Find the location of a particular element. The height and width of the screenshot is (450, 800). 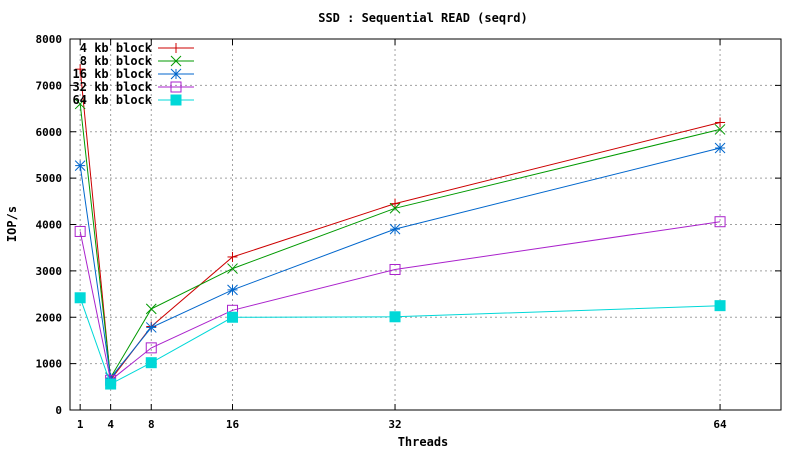

data-point-64-kb-block-16-box is located at coordinates (233, 317).